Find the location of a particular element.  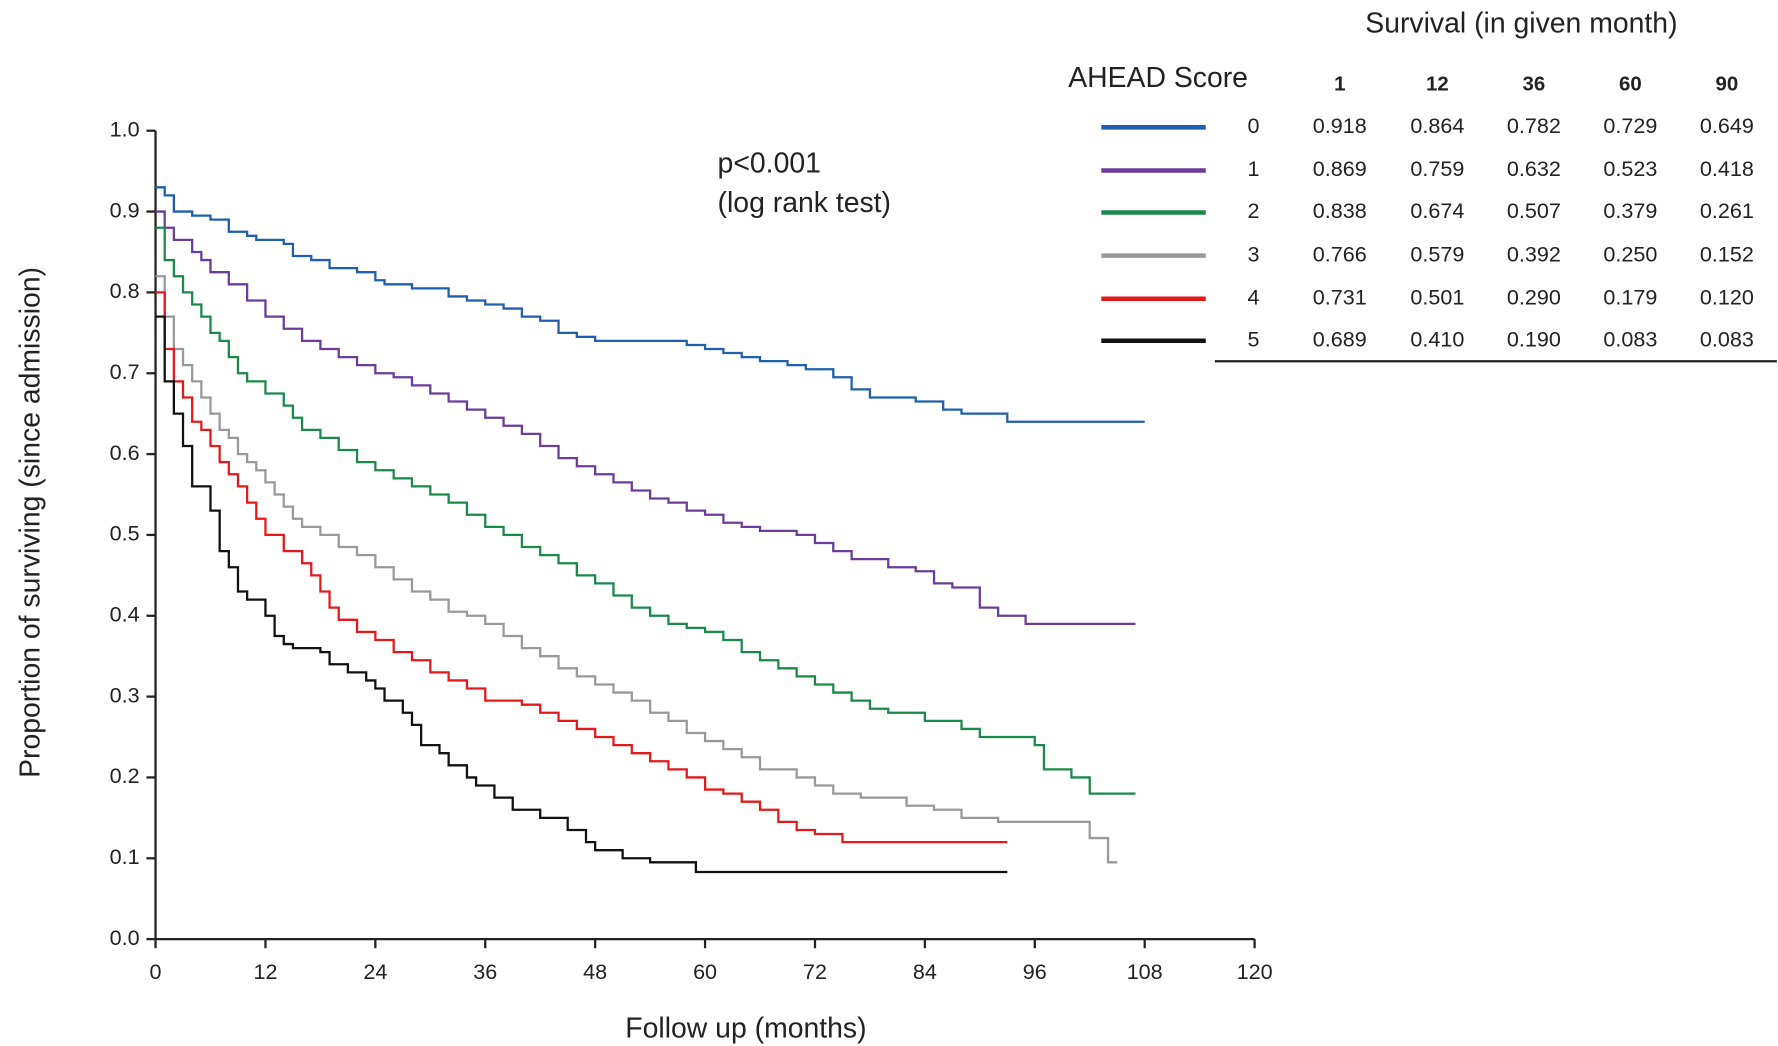

legend-label: 1 is located at coordinates (1253, 168).